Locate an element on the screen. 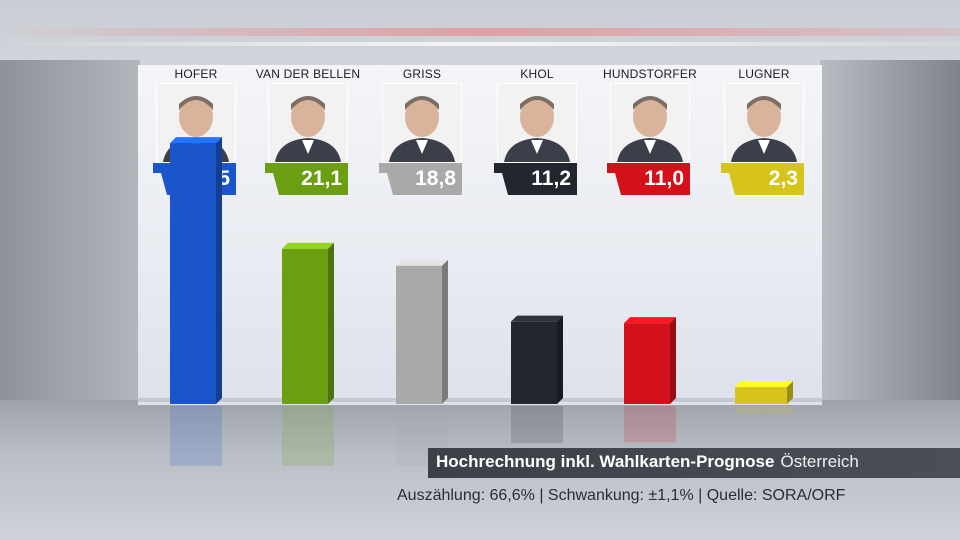 The image size is (960, 540). value-label: 2,3 is located at coordinates (773, 179).